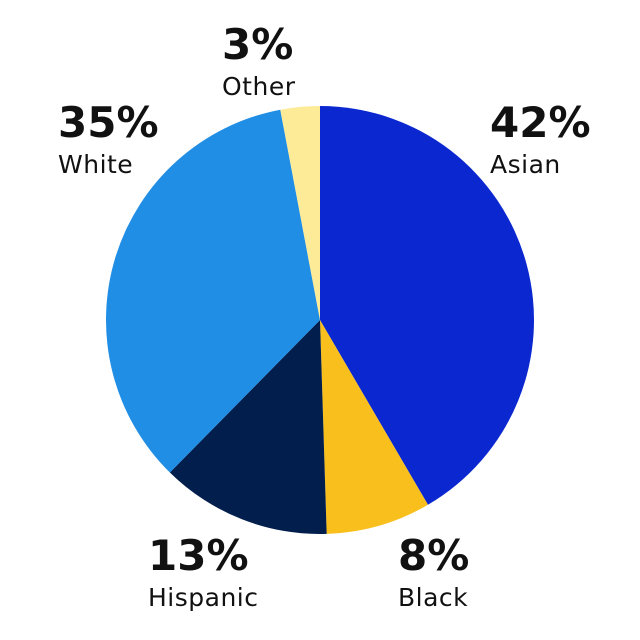 This screenshot has height=640, width=640. I want to click on label-other: 3% Other, so click(259, 60).